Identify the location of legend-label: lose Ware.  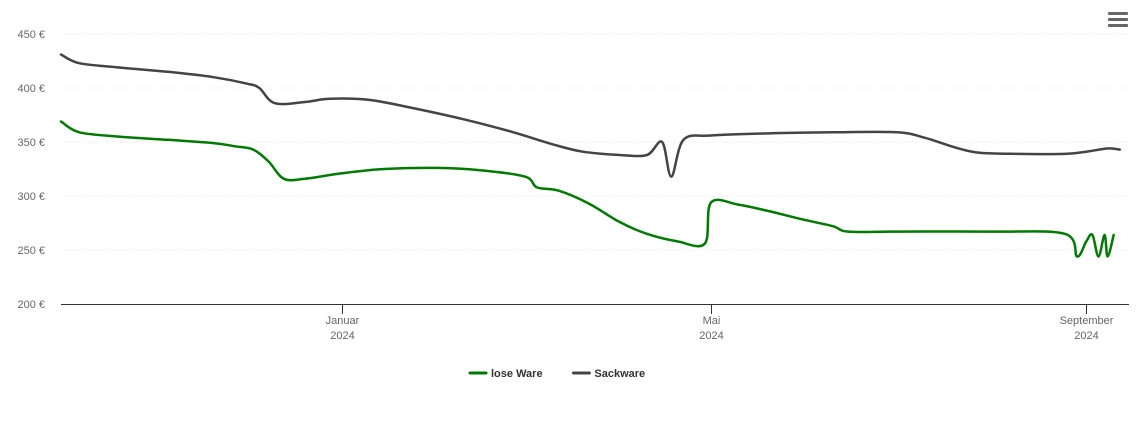
(517, 374).